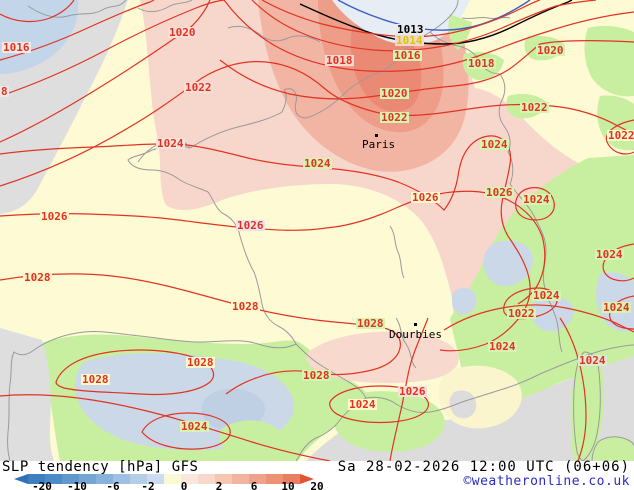  I want to click on legend-title: SLP tendency, so click(56, 467).